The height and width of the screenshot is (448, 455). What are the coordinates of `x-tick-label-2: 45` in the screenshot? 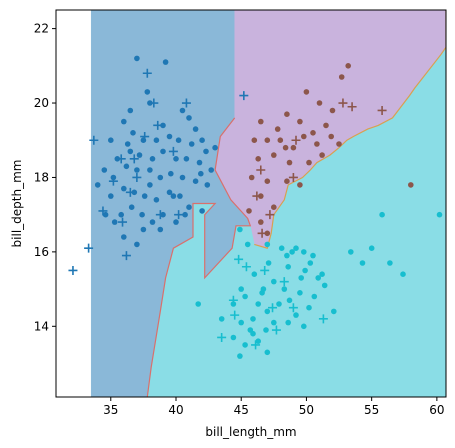 It's located at (241, 410).